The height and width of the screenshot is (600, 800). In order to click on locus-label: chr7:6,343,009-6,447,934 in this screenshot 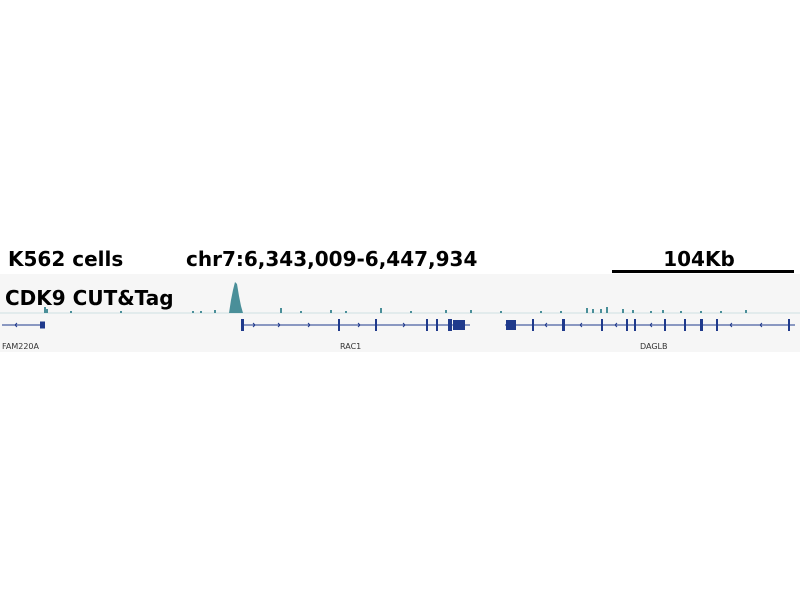, I will do `click(331, 259)`.